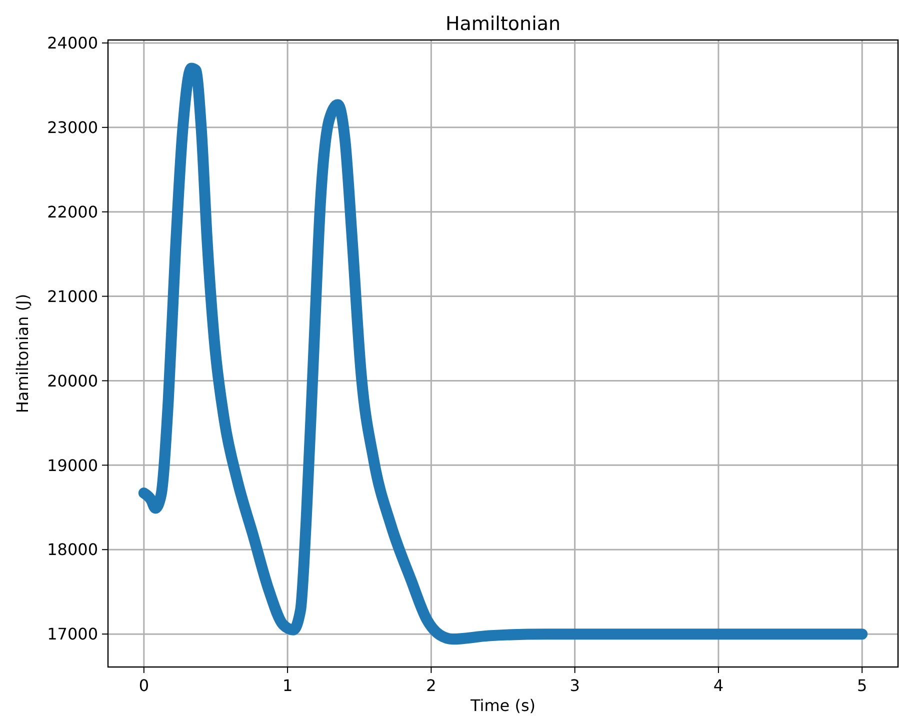 The height and width of the screenshot is (719, 899). What do you see at coordinates (287, 685) in the screenshot?
I see `x-tick-label: 1` at bounding box center [287, 685].